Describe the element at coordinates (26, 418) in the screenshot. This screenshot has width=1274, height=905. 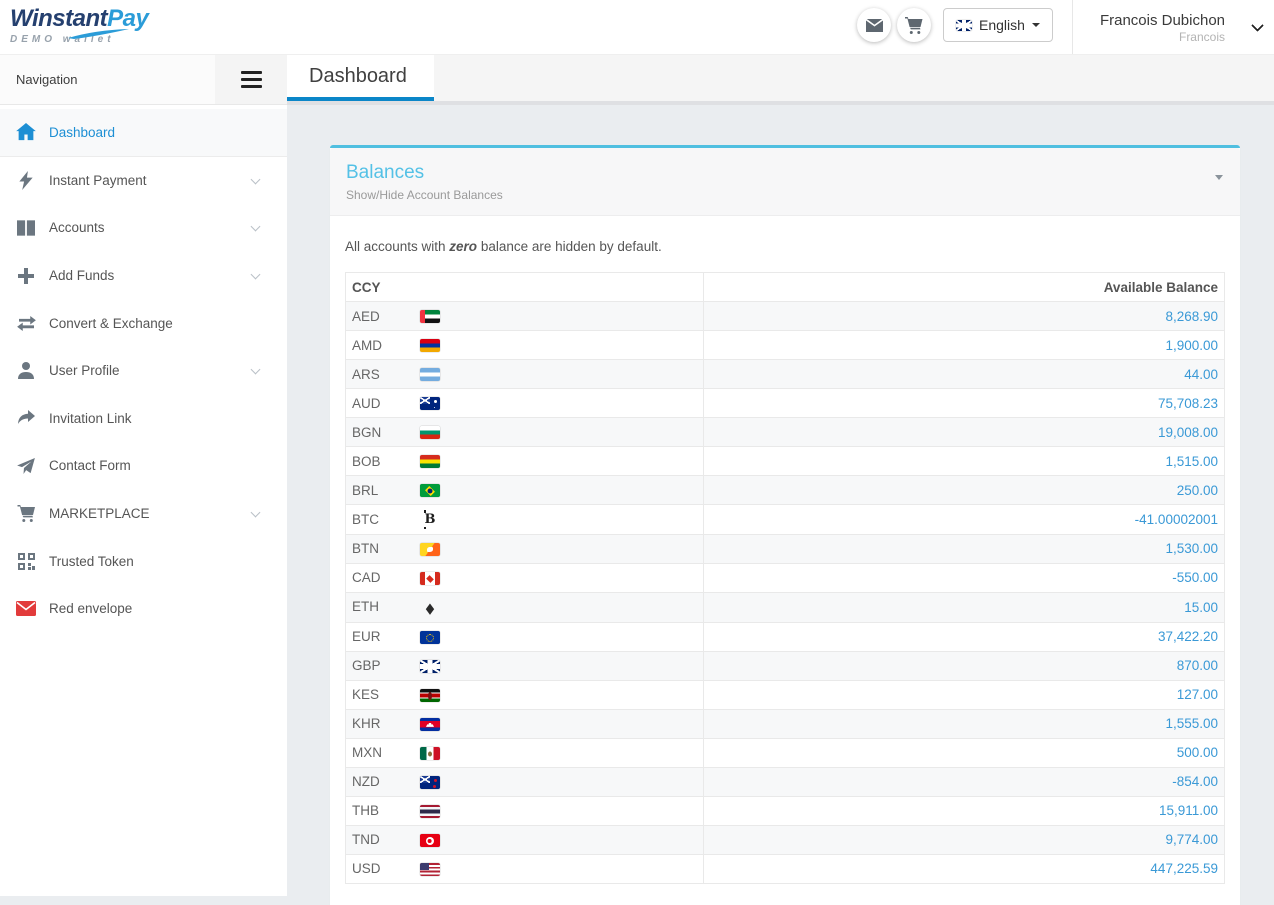
I see `share-icon` at that location.